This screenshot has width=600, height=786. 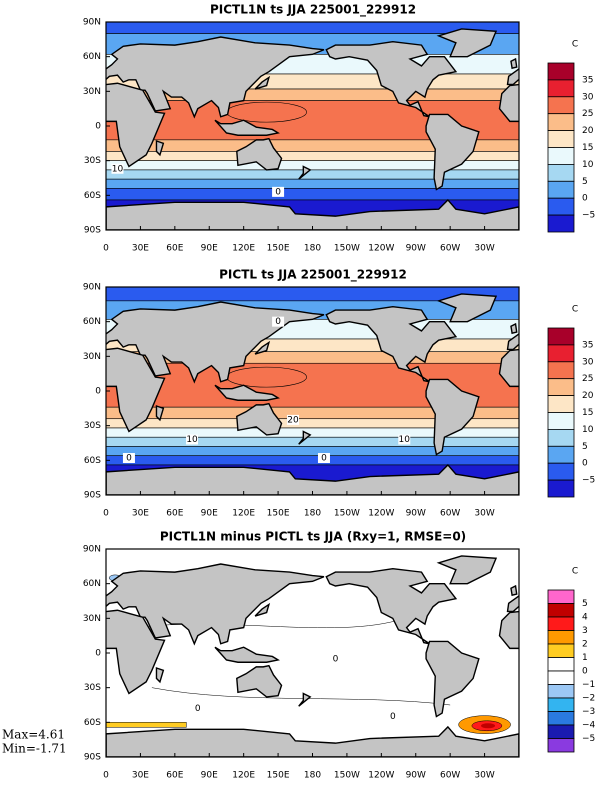 I want to click on colorbar-label: 2, so click(x=585, y=645).